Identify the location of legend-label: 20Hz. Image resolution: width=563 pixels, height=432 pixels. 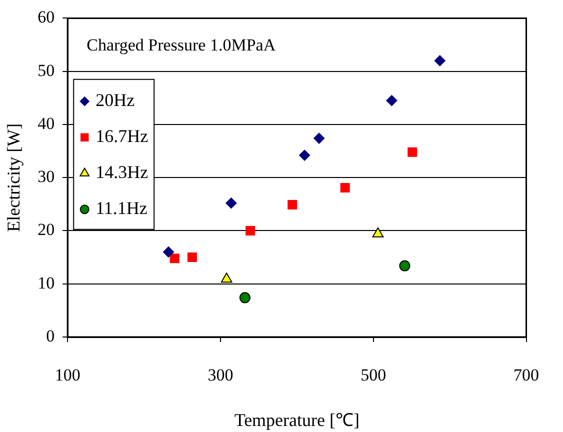
(115, 100).